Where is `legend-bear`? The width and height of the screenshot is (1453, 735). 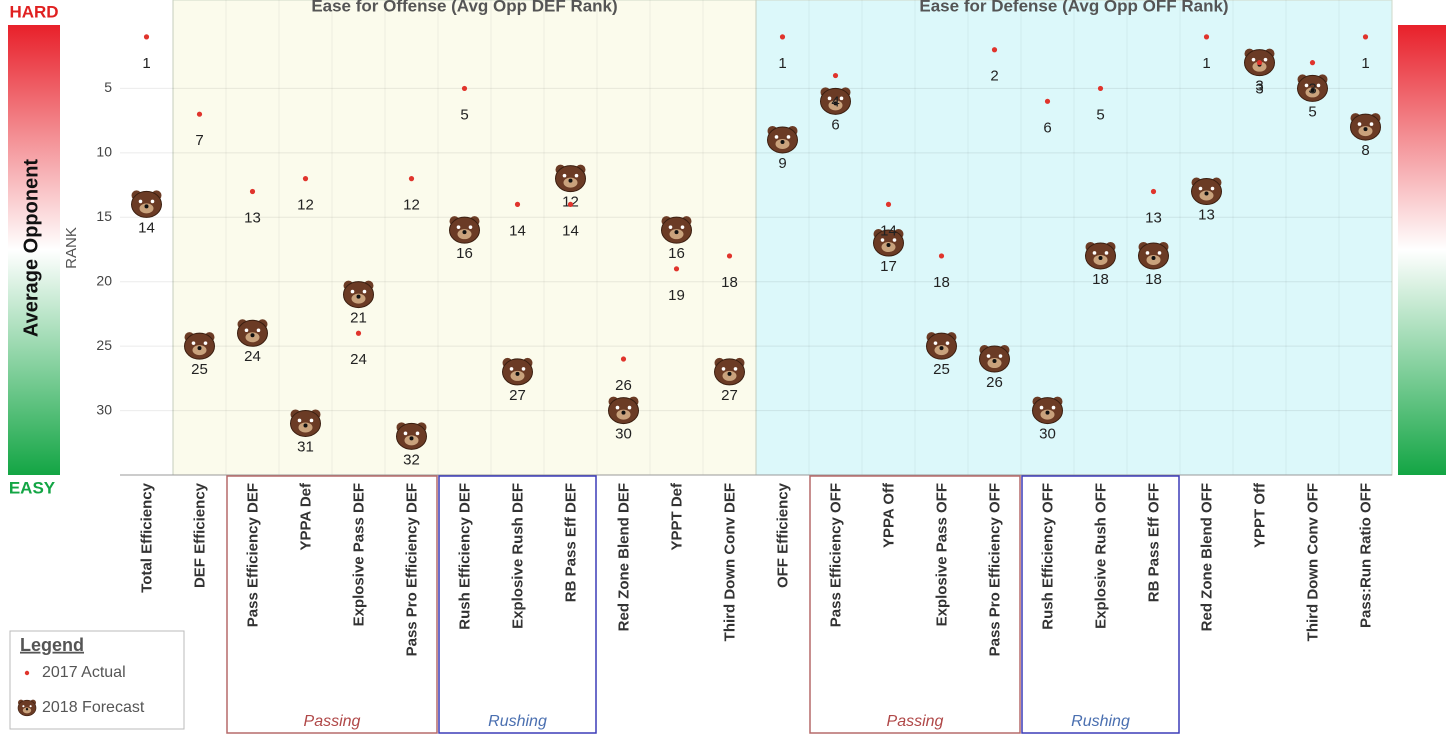 legend-bear is located at coordinates (27, 708).